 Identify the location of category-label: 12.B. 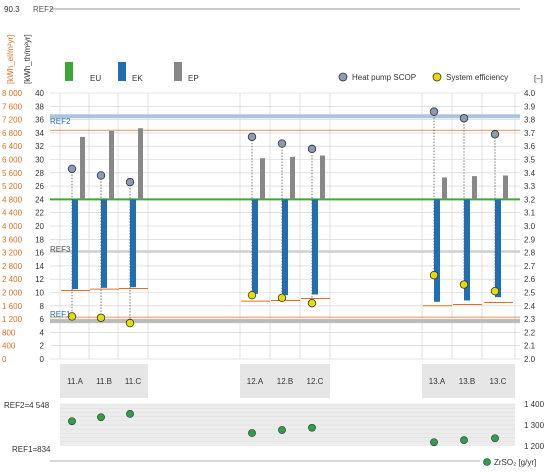
(285, 381).